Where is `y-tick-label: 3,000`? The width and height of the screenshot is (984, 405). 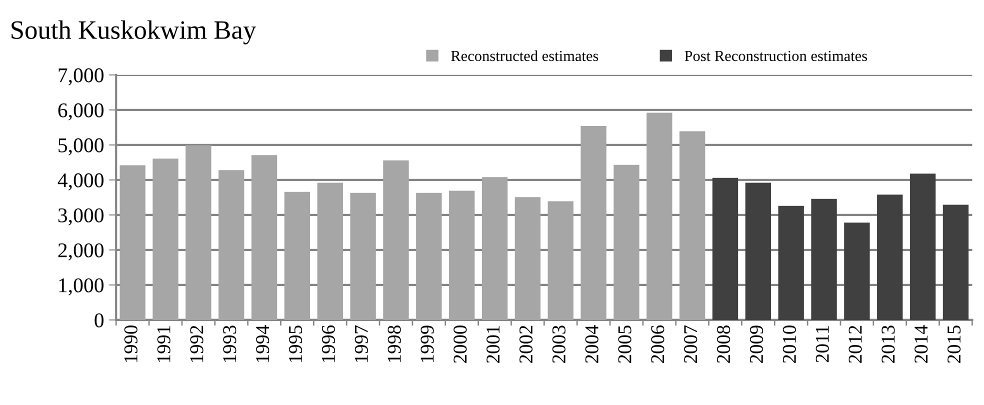
y-tick-label: 3,000 is located at coordinates (81, 217).